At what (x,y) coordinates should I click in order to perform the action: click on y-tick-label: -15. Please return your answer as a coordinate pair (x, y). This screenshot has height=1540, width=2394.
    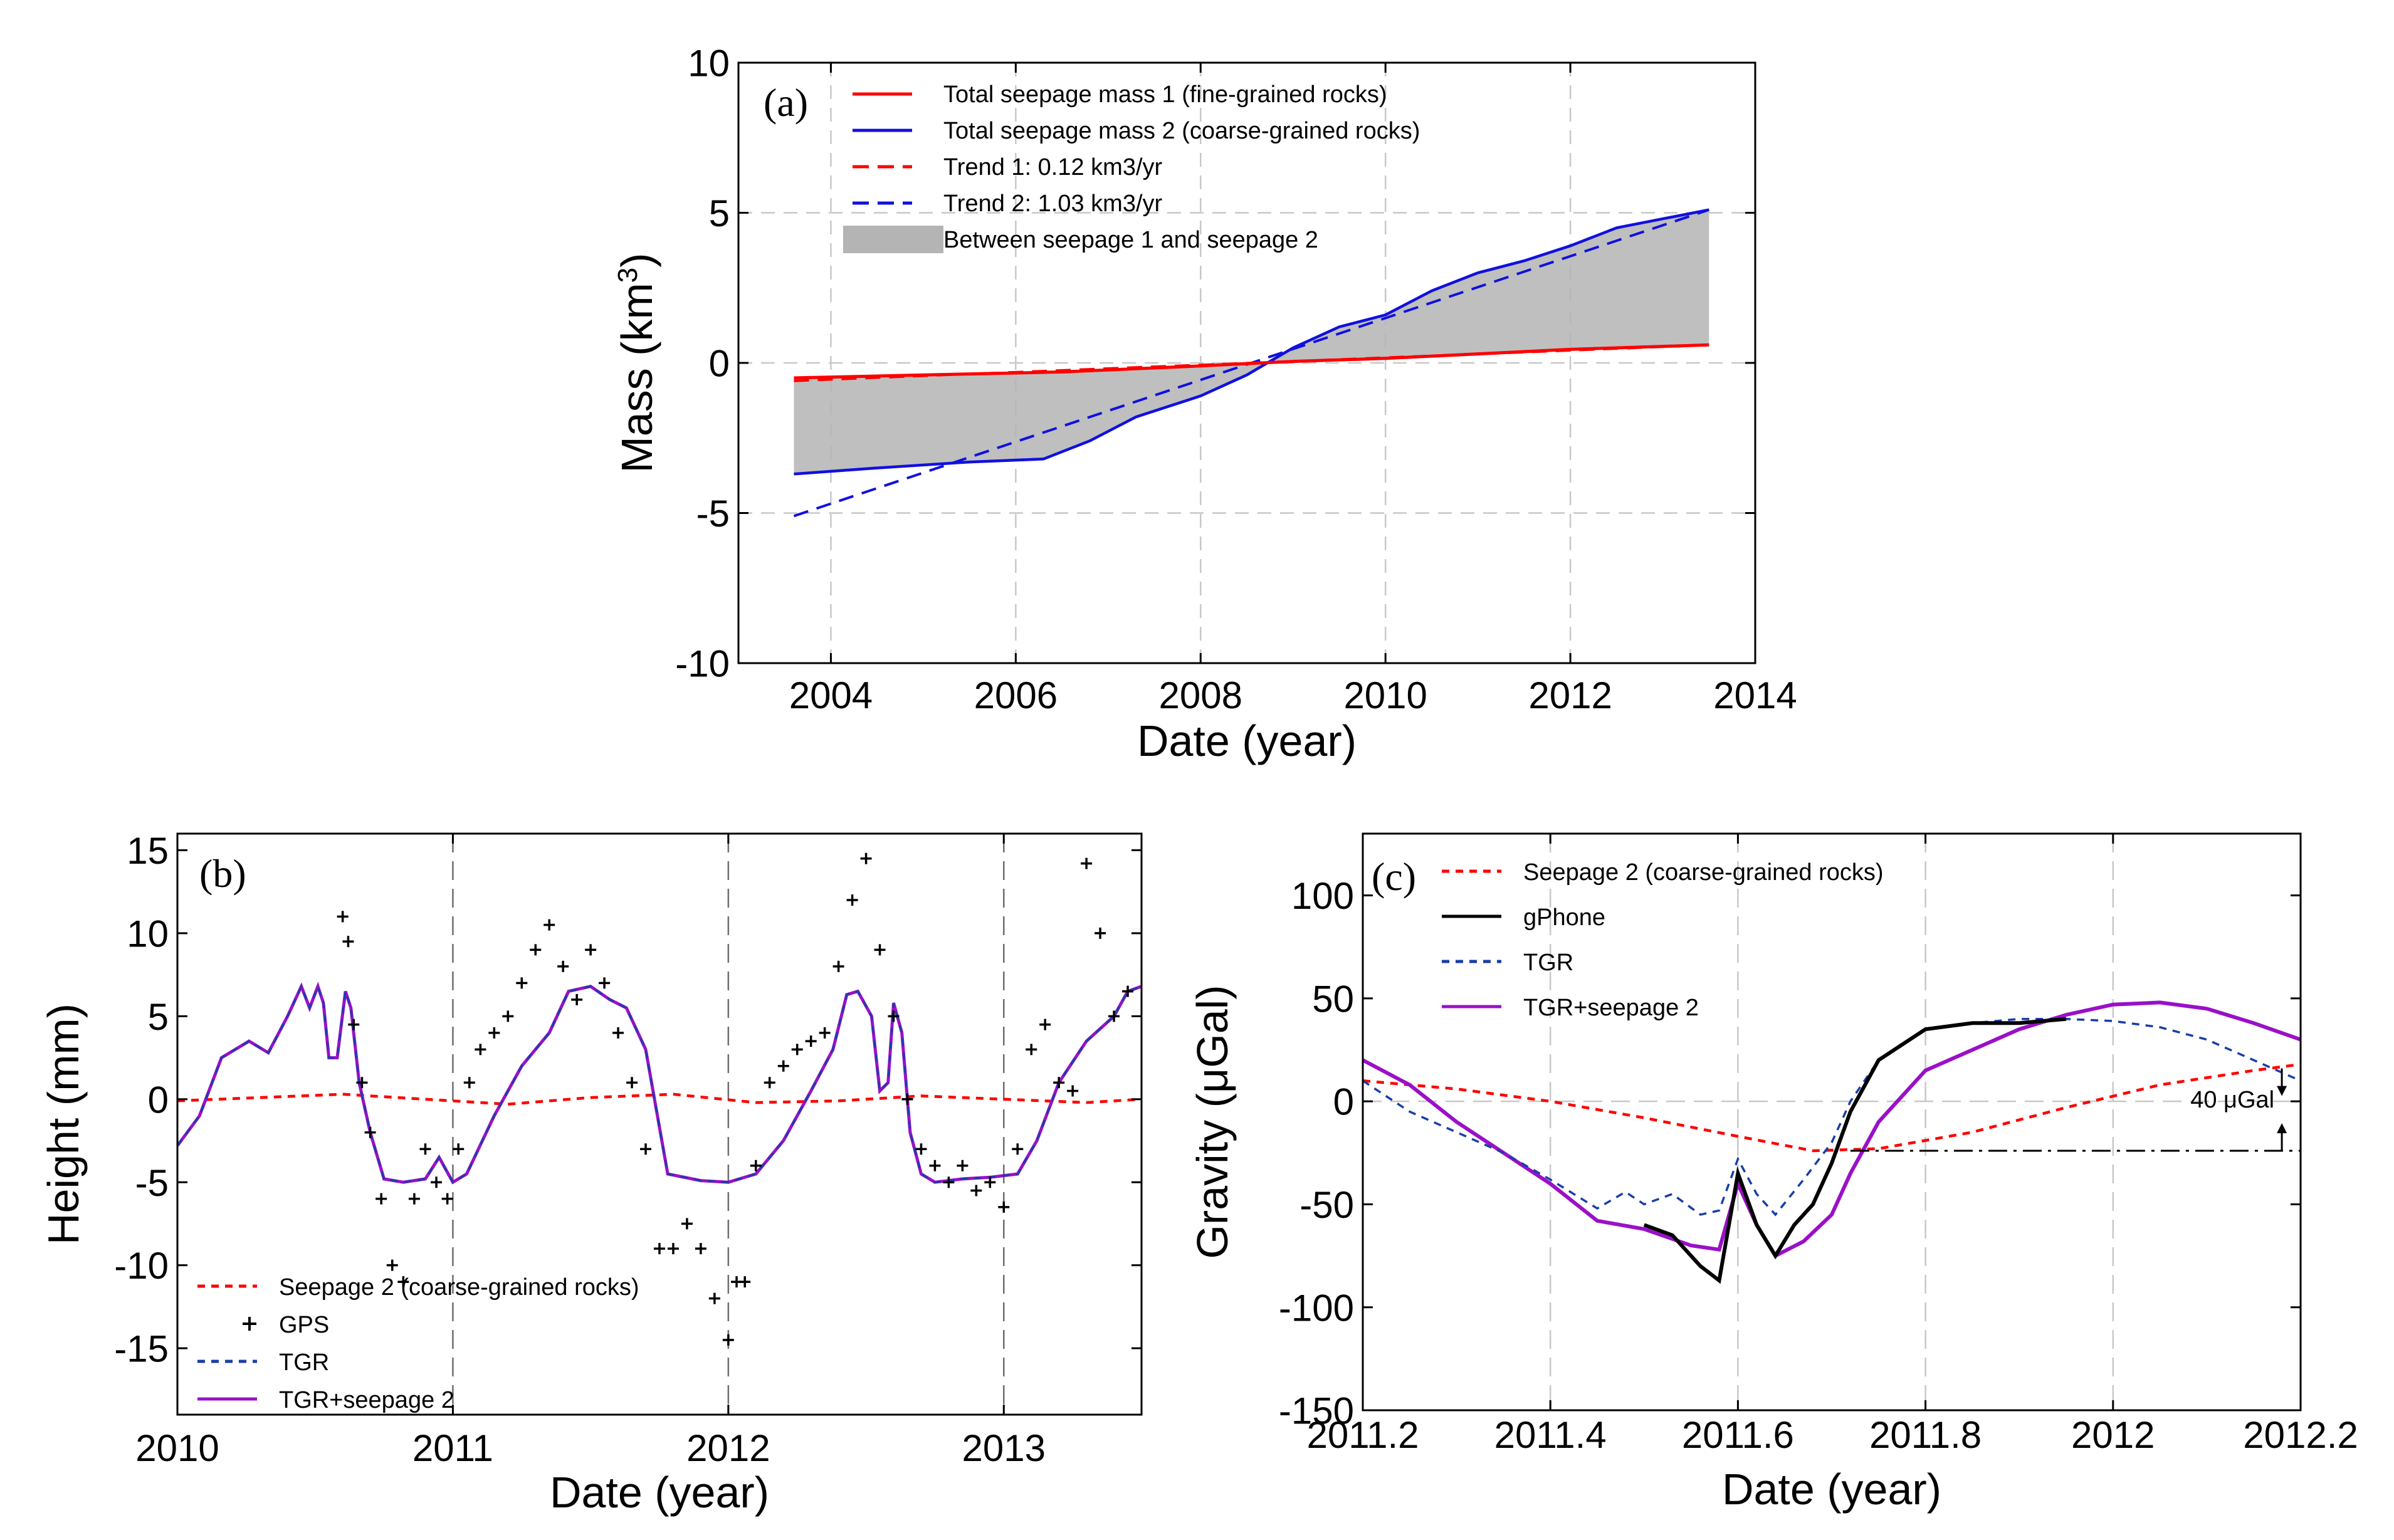
    Looking at the image, I should click on (141, 1349).